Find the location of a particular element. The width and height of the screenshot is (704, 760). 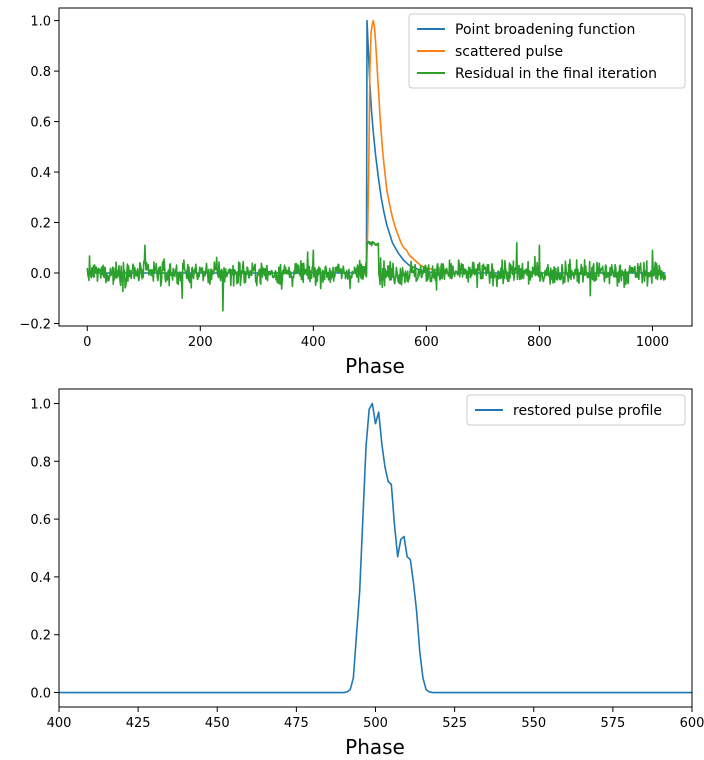

x-tick-label: 450 is located at coordinates (217, 723).